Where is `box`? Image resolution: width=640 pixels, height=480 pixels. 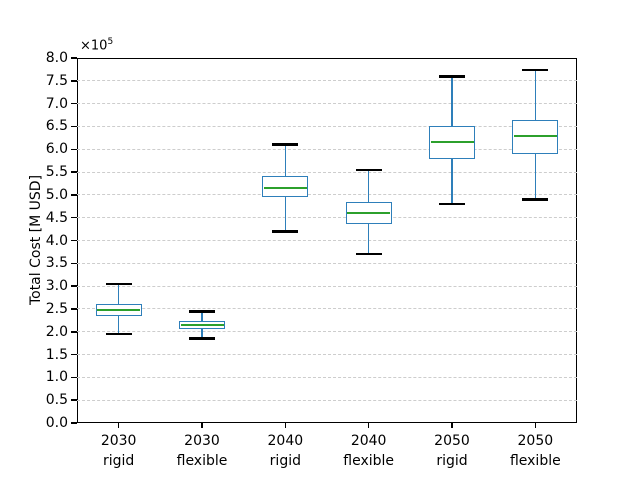 box is located at coordinates (285, 186).